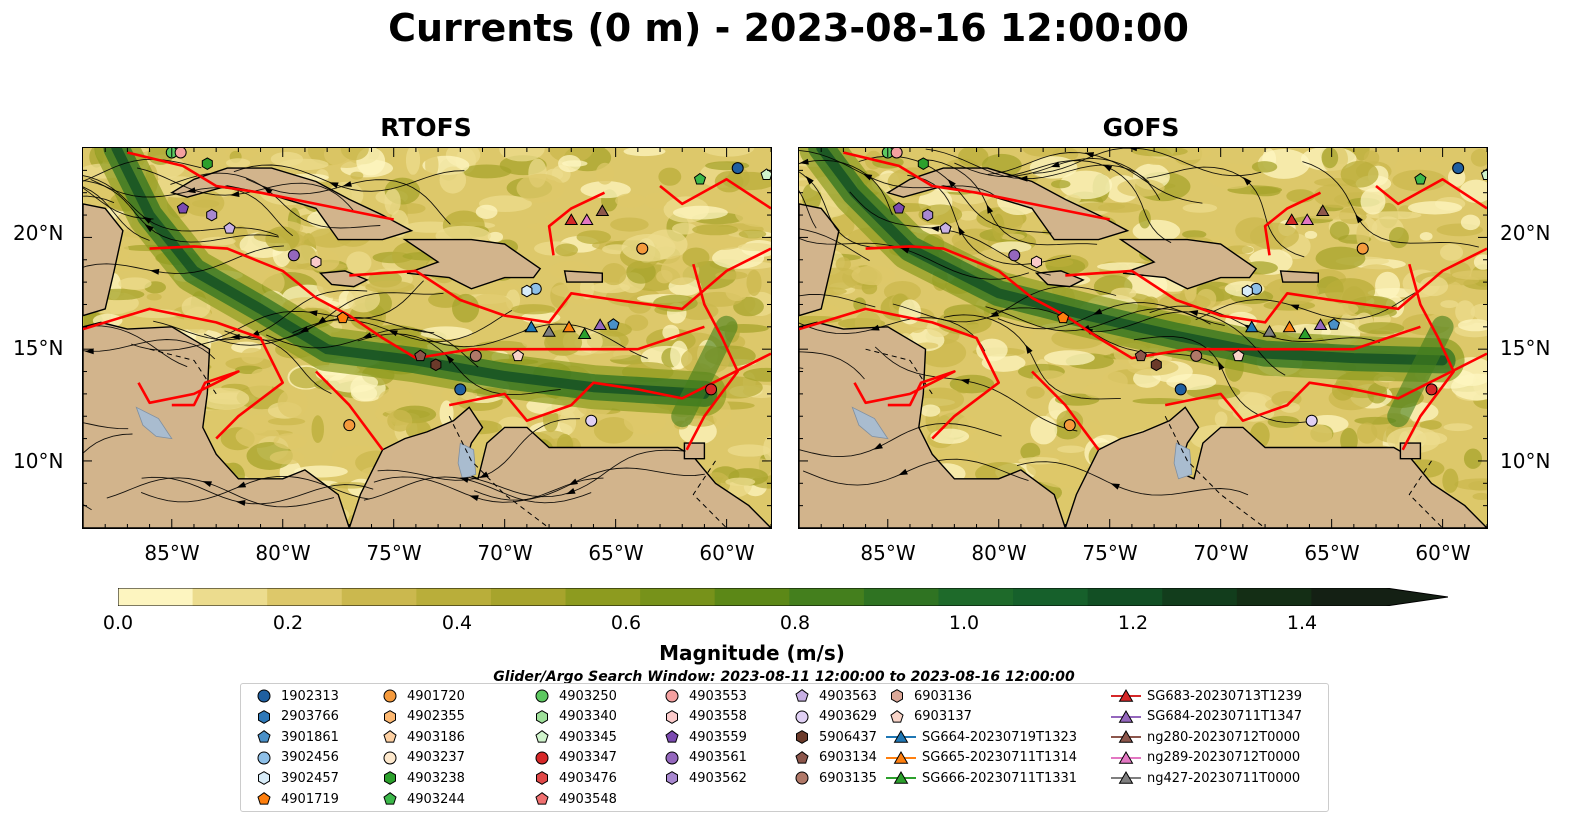 Image resolution: width=1577 pixels, height=829 pixels. I want to click on legend-item: 3902456, so click(296, 758).